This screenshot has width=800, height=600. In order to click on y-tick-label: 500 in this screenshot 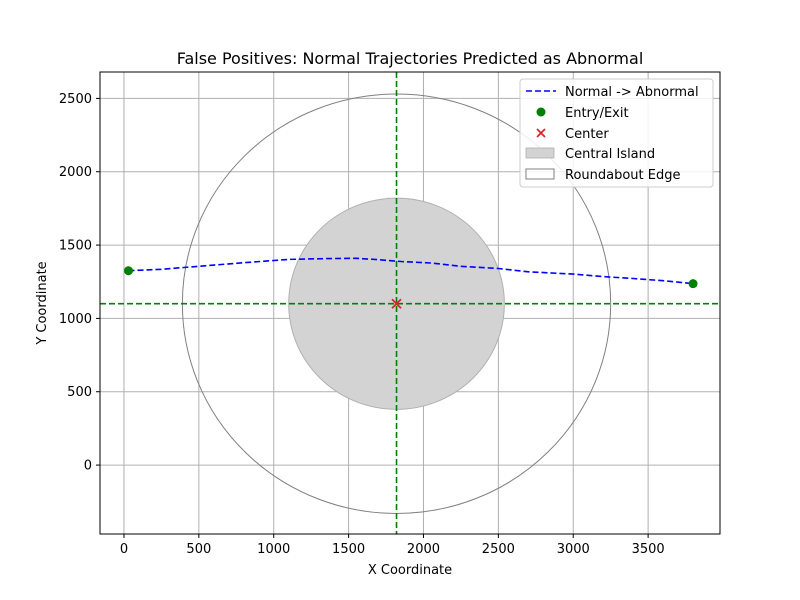, I will do `click(79, 392)`.